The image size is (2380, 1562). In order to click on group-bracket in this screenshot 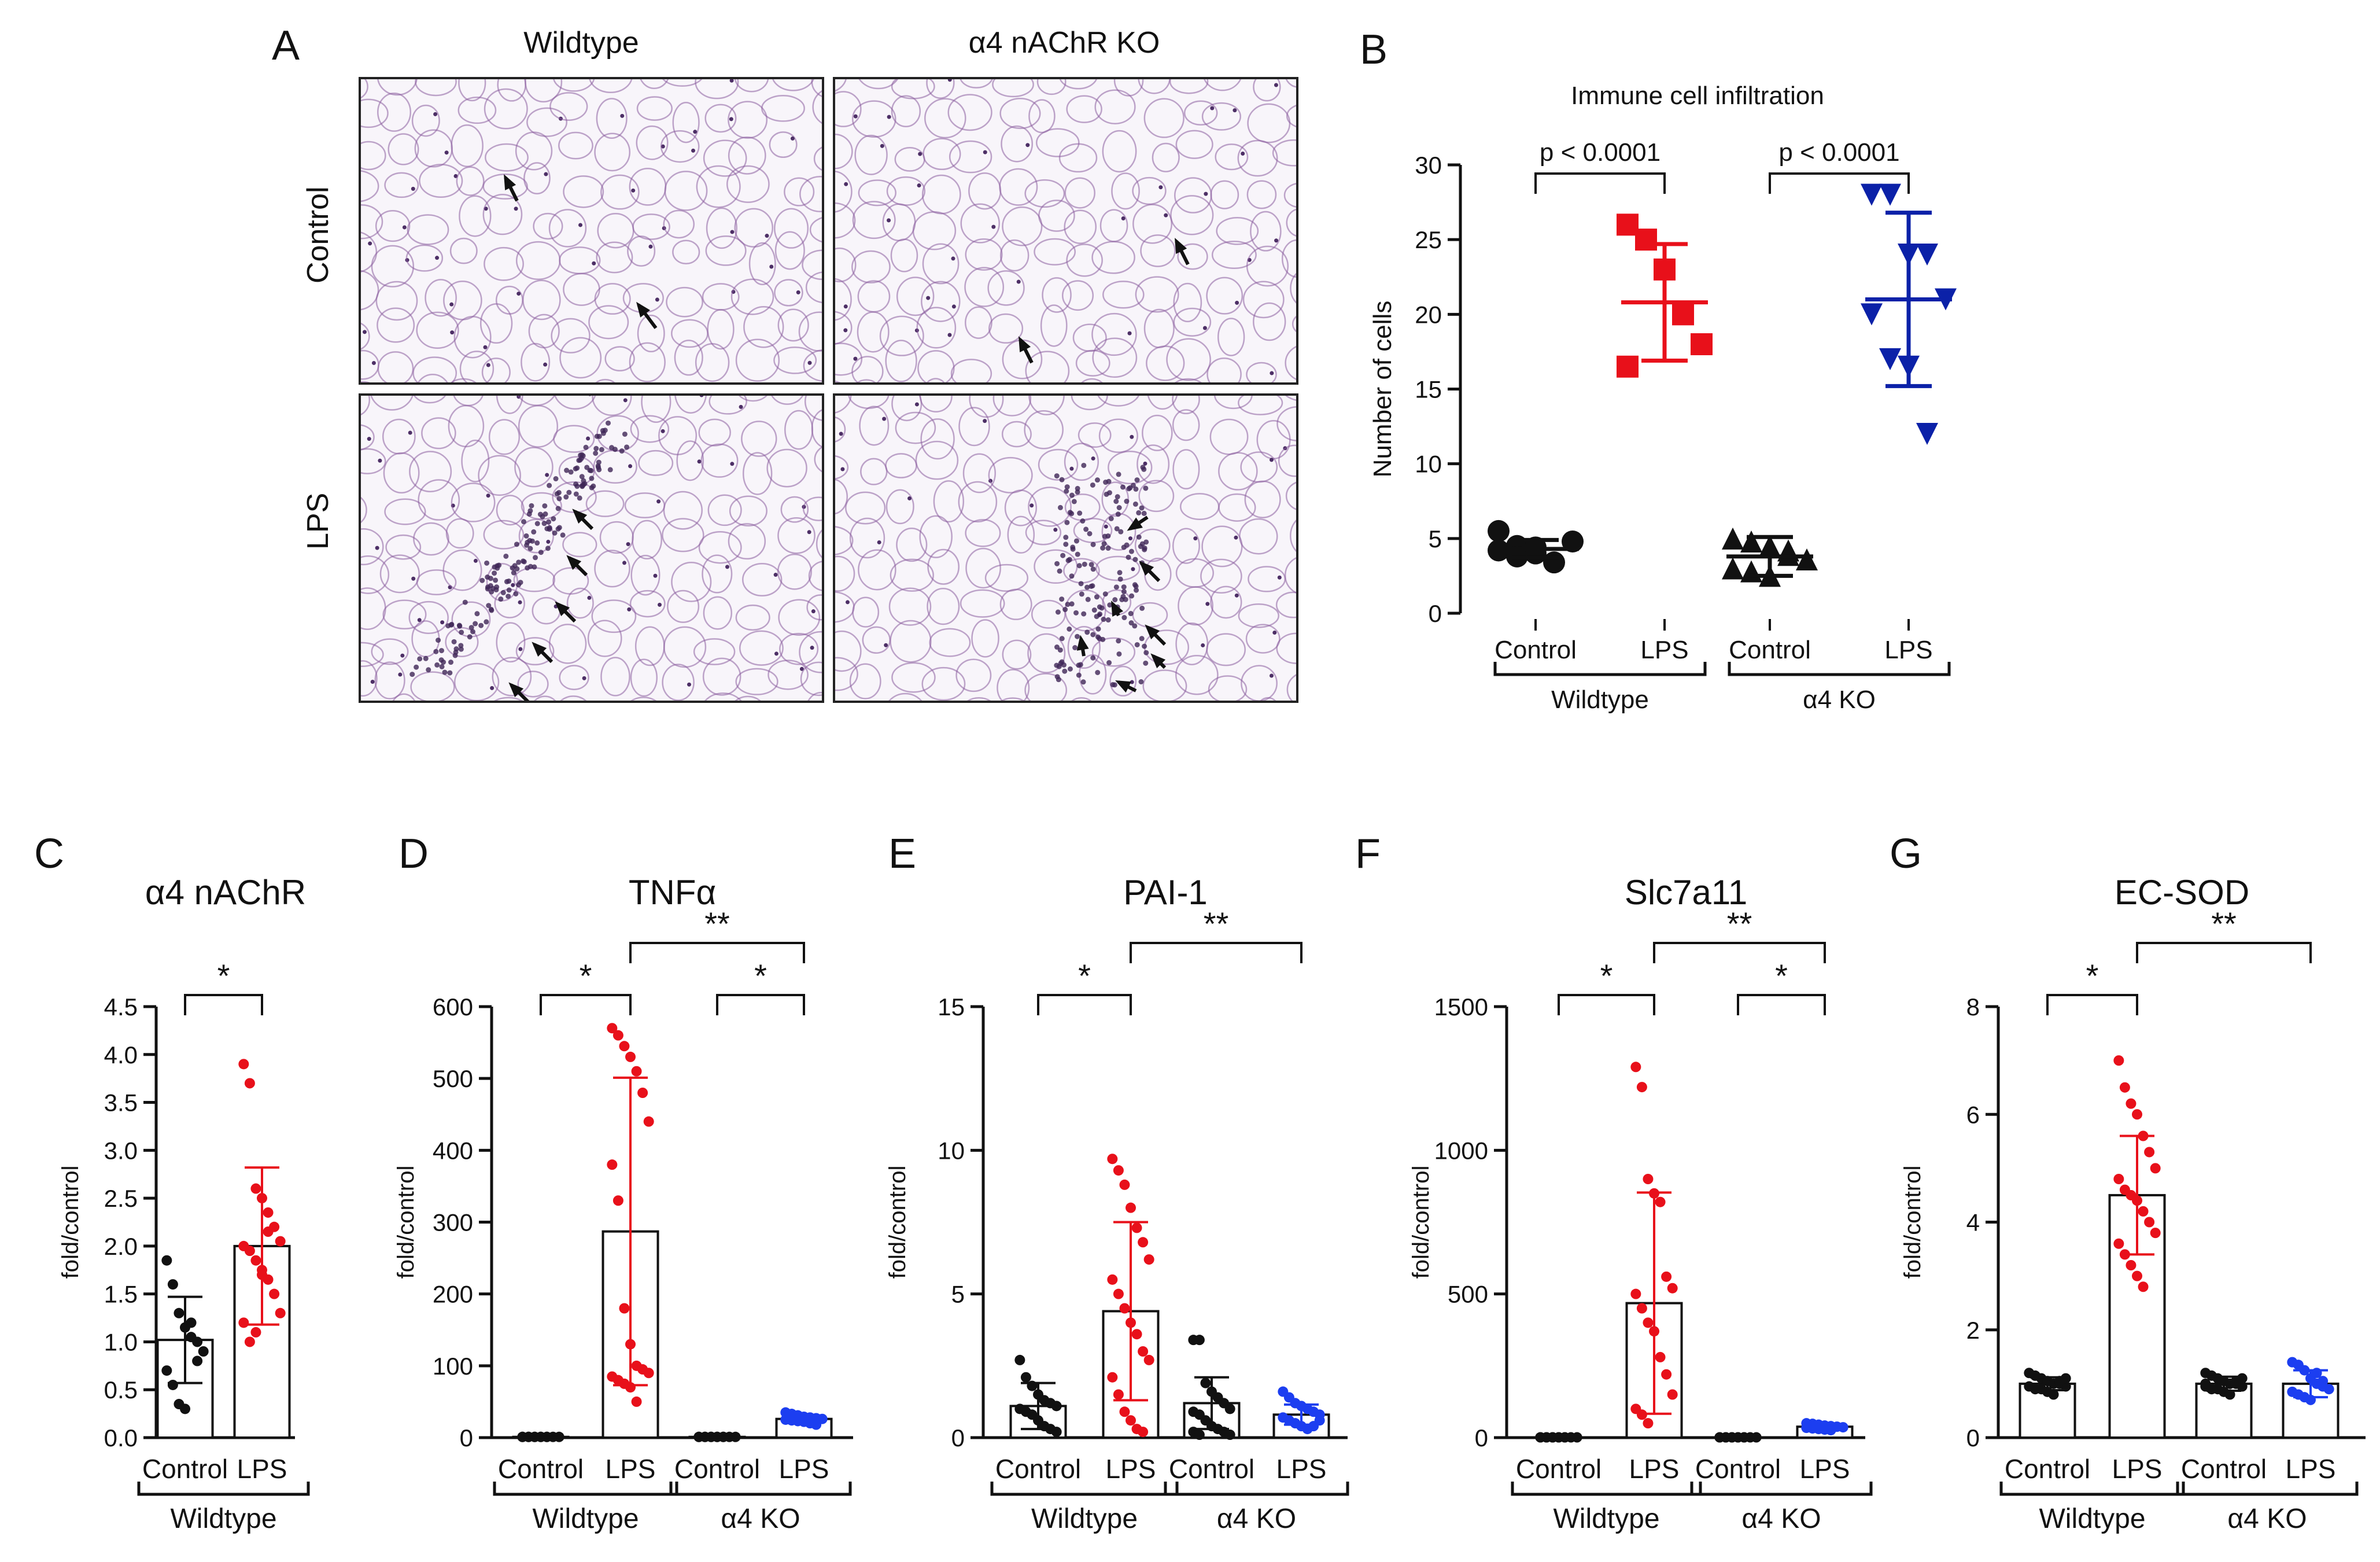, I will do `click(1257, 1489)`.